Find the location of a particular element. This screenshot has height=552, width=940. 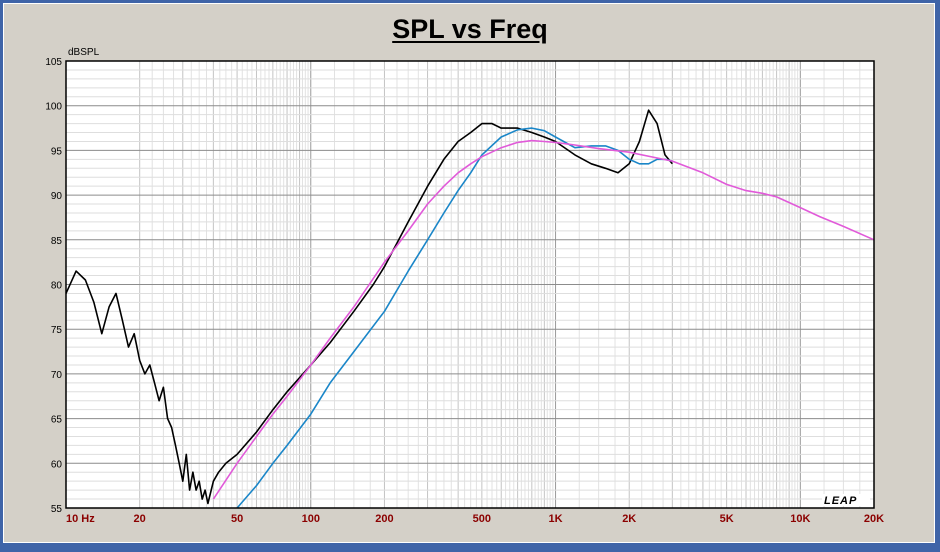

x-tick-label: 100 is located at coordinates (311, 519).